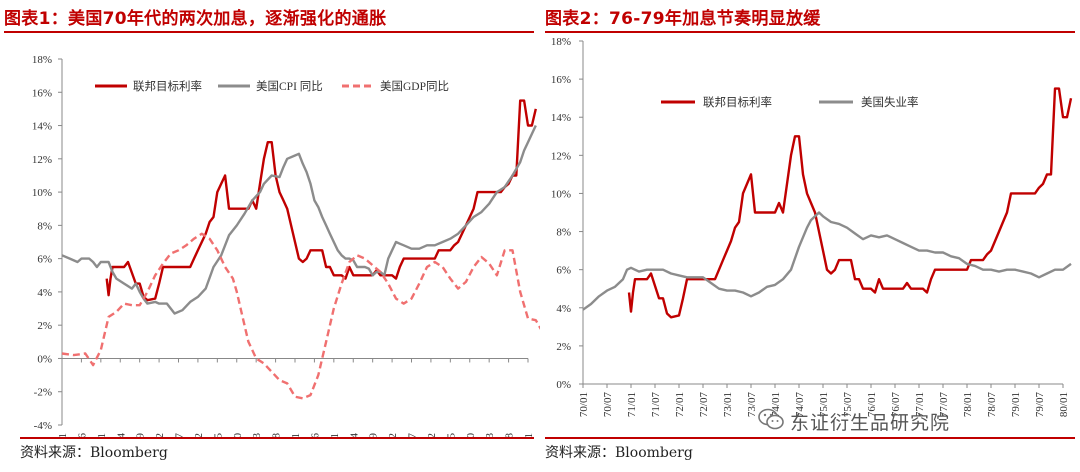 The height and width of the screenshot is (472, 1080). I want to click on y-tick-label: -4%, so click(43, 426).